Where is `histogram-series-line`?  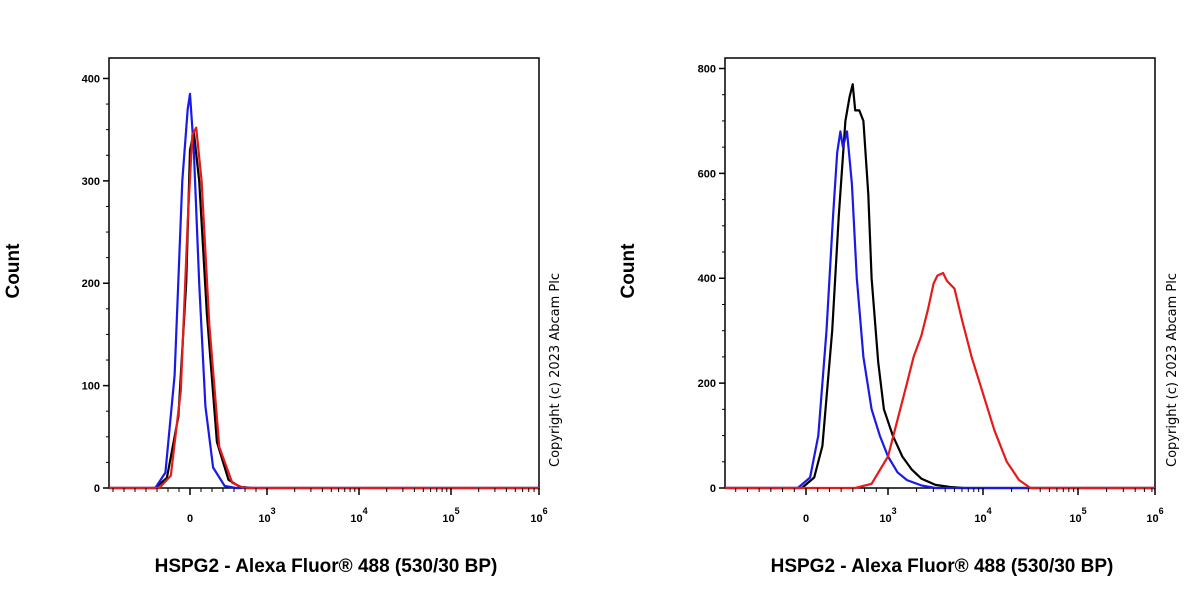
histogram-series-line is located at coordinates (940, 380).